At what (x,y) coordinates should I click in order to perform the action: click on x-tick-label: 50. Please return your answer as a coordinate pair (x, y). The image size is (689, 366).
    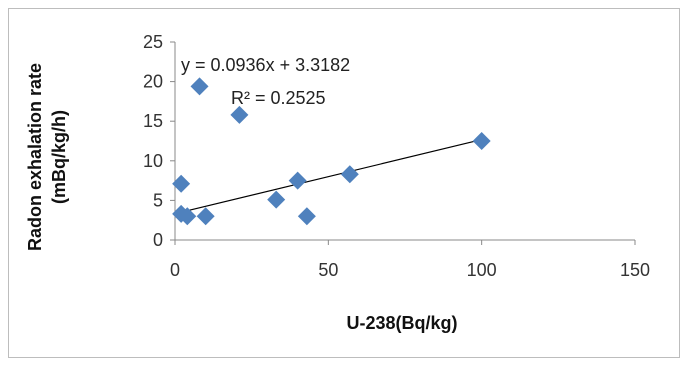
    Looking at the image, I should click on (328, 270).